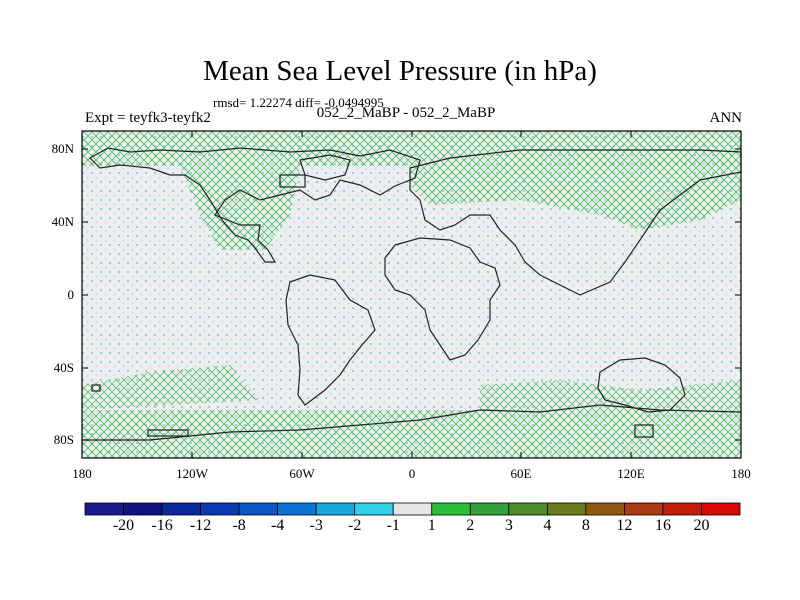 This screenshot has width=800, height=600. I want to click on colorbar-label: -20, so click(123, 525).